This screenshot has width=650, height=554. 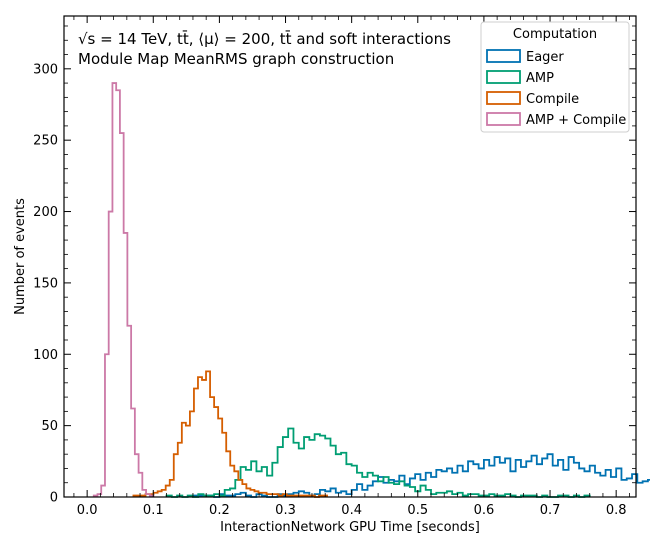 What do you see at coordinates (503, 119) in the screenshot?
I see `legend-swatch-amp-compile` at bounding box center [503, 119].